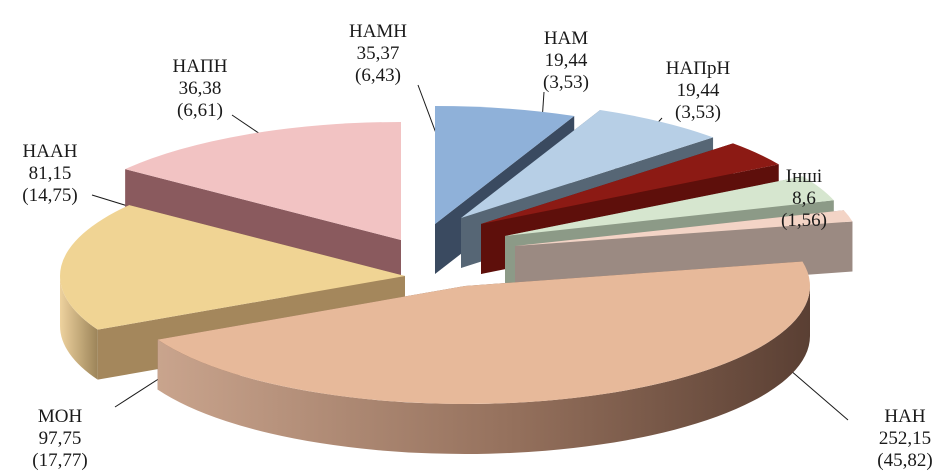 This screenshot has width=947, height=471. Describe the element at coordinates (59, 460) in the screenshot. I see `label-percent: (17,77)` at that location.